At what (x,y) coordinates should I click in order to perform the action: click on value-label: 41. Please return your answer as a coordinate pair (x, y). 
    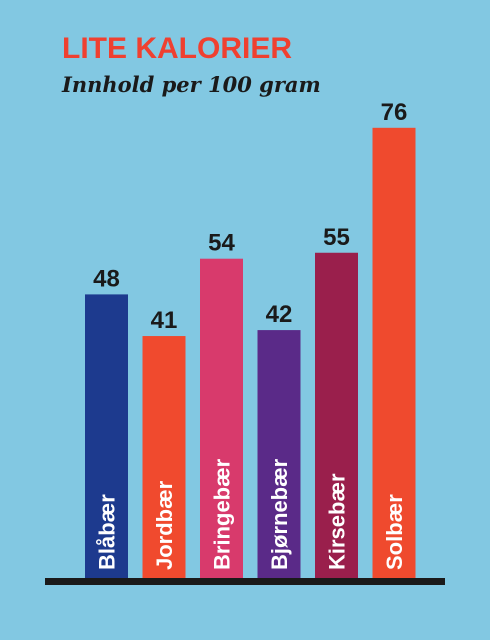
    Looking at the image, I should click on (164, 320).